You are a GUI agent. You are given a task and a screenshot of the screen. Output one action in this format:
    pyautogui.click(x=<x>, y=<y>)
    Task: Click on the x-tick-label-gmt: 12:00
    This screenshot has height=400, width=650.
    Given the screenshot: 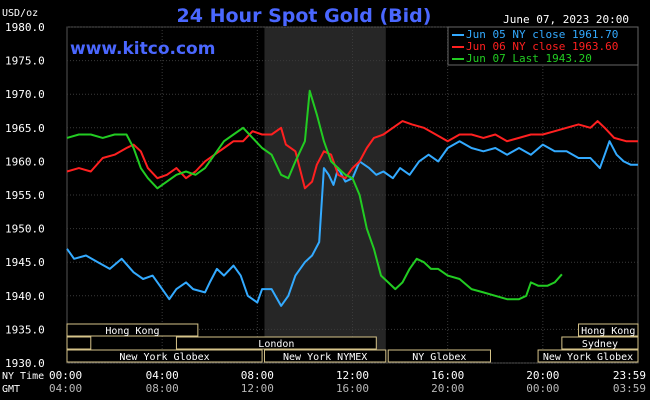 What is the action you would take?
    pyautogui.click(x=257, y=388)
    